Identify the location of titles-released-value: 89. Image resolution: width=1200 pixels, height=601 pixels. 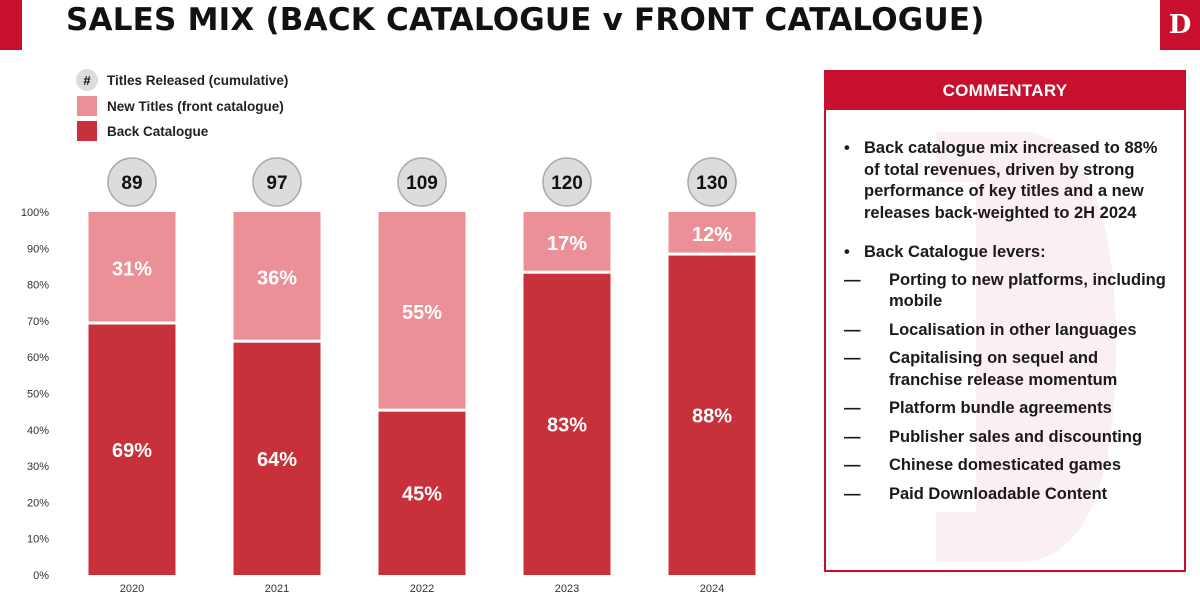
(131, 183).